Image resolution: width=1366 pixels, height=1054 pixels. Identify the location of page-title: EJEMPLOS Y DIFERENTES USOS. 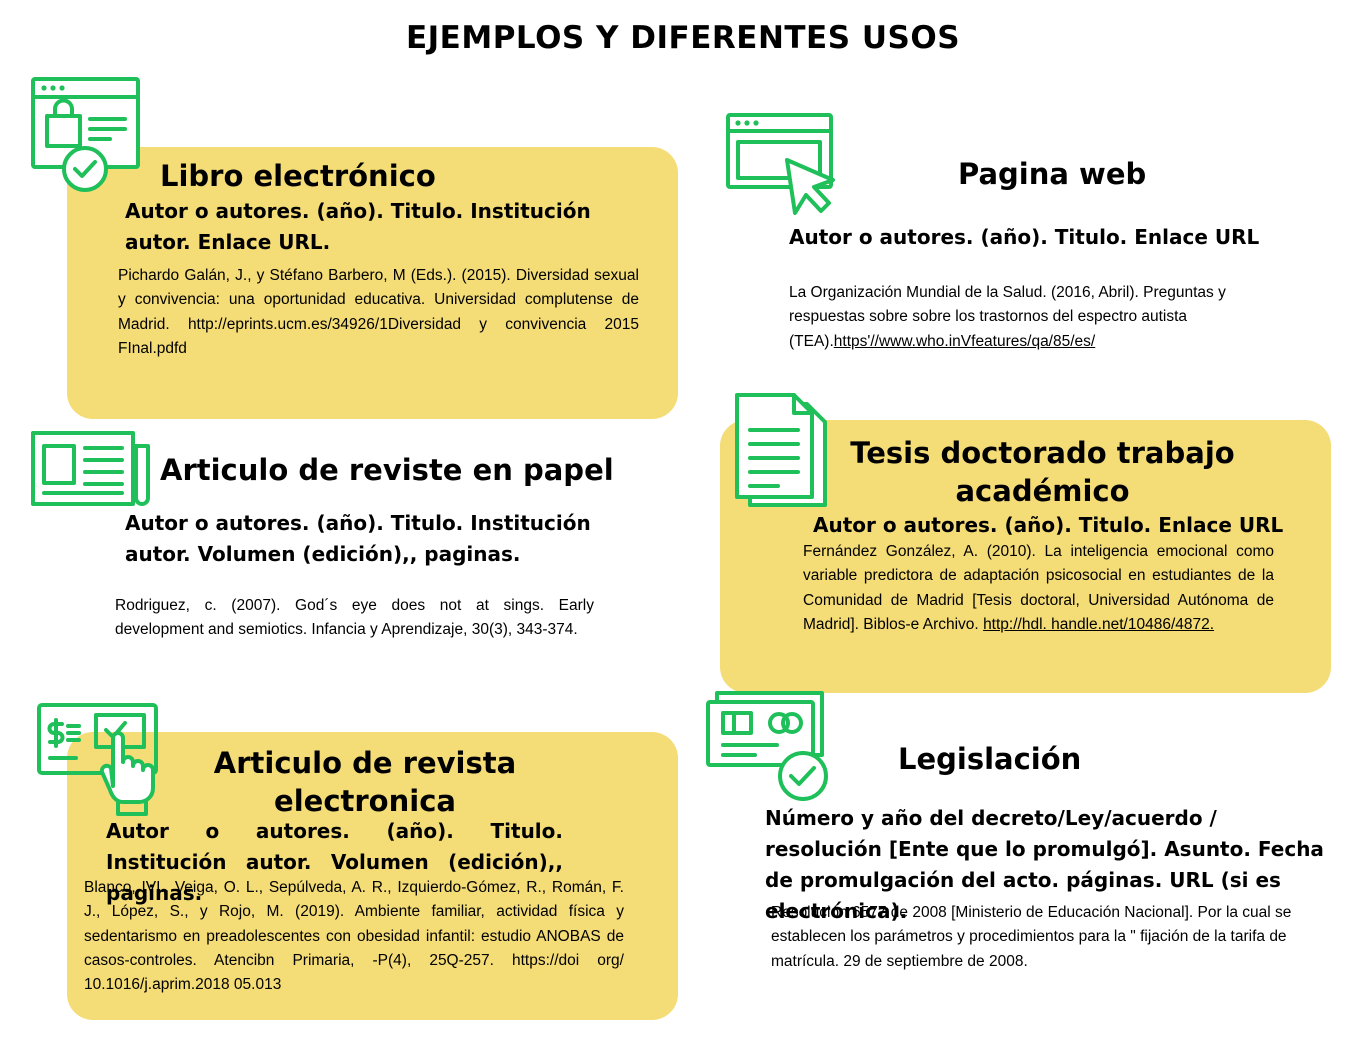
(683, 38).